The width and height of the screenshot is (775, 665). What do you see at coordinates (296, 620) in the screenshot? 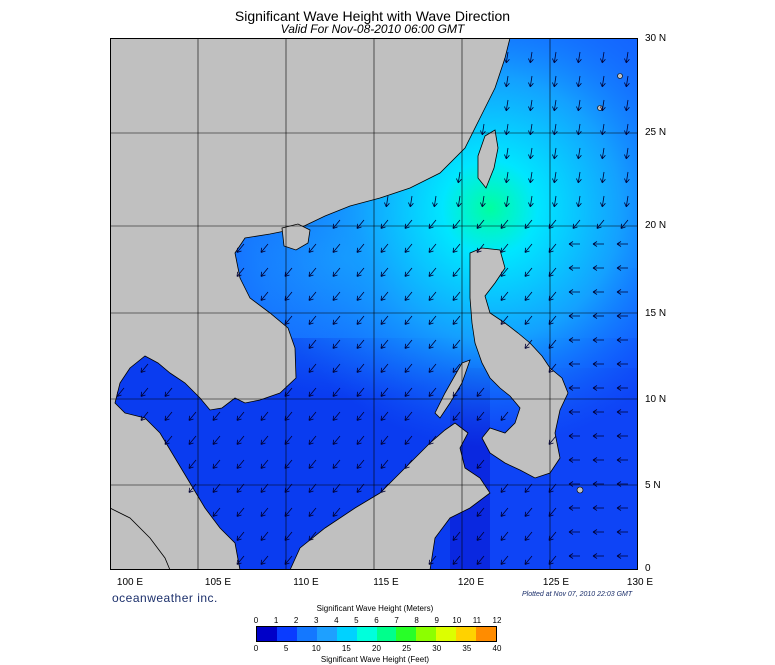
I see `meter-tick: 2` at bounding box center [296, 620].